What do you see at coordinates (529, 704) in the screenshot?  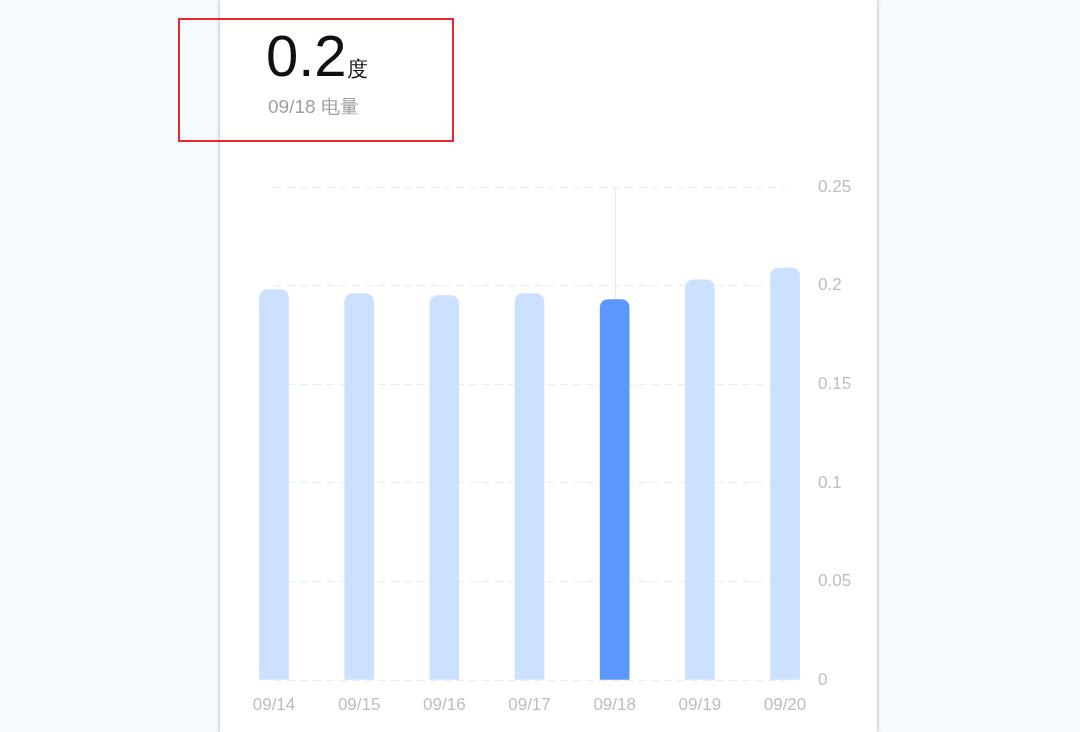 I see `x-tick-label: 09/17` at bounding box center [529, 704].